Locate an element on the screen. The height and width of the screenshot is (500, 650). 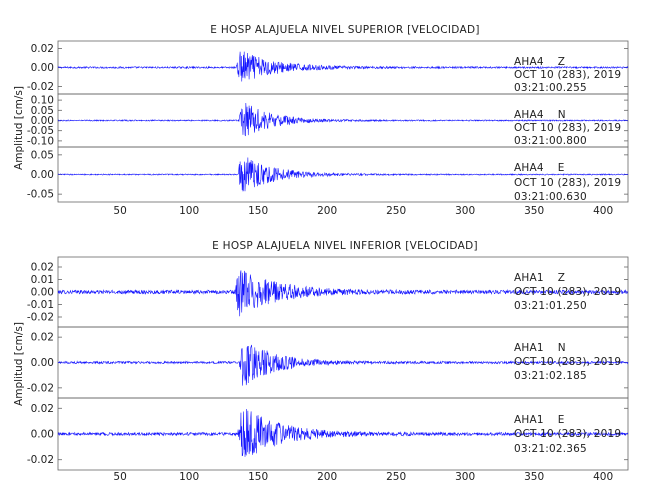
station-label: AHA1 Z is located at coordinates (539, 278).